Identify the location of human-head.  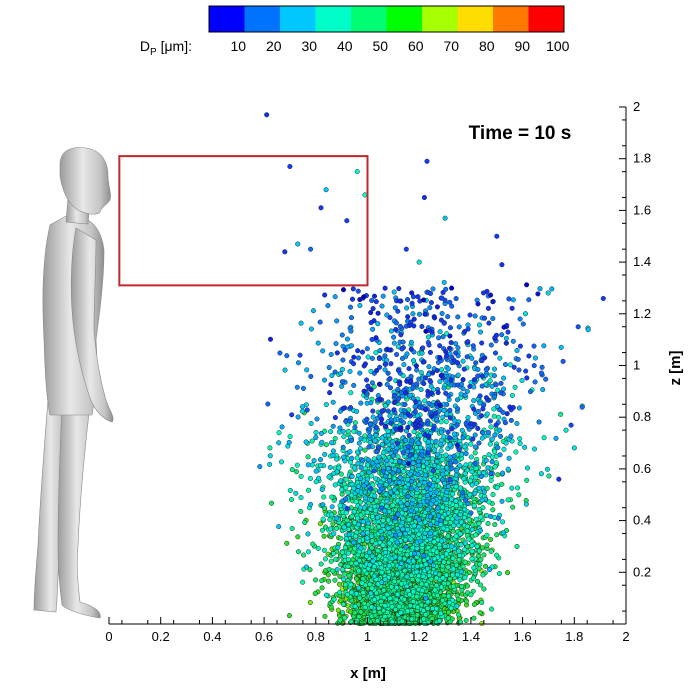
(85, 181).